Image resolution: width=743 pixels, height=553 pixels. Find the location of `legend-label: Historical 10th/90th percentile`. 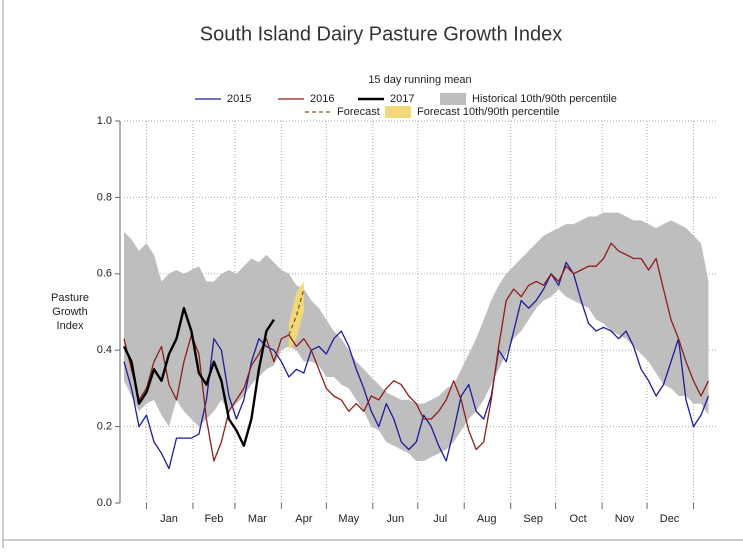

legend-label: Historical 10th/90th percentile is located at coordinates (544, 99).